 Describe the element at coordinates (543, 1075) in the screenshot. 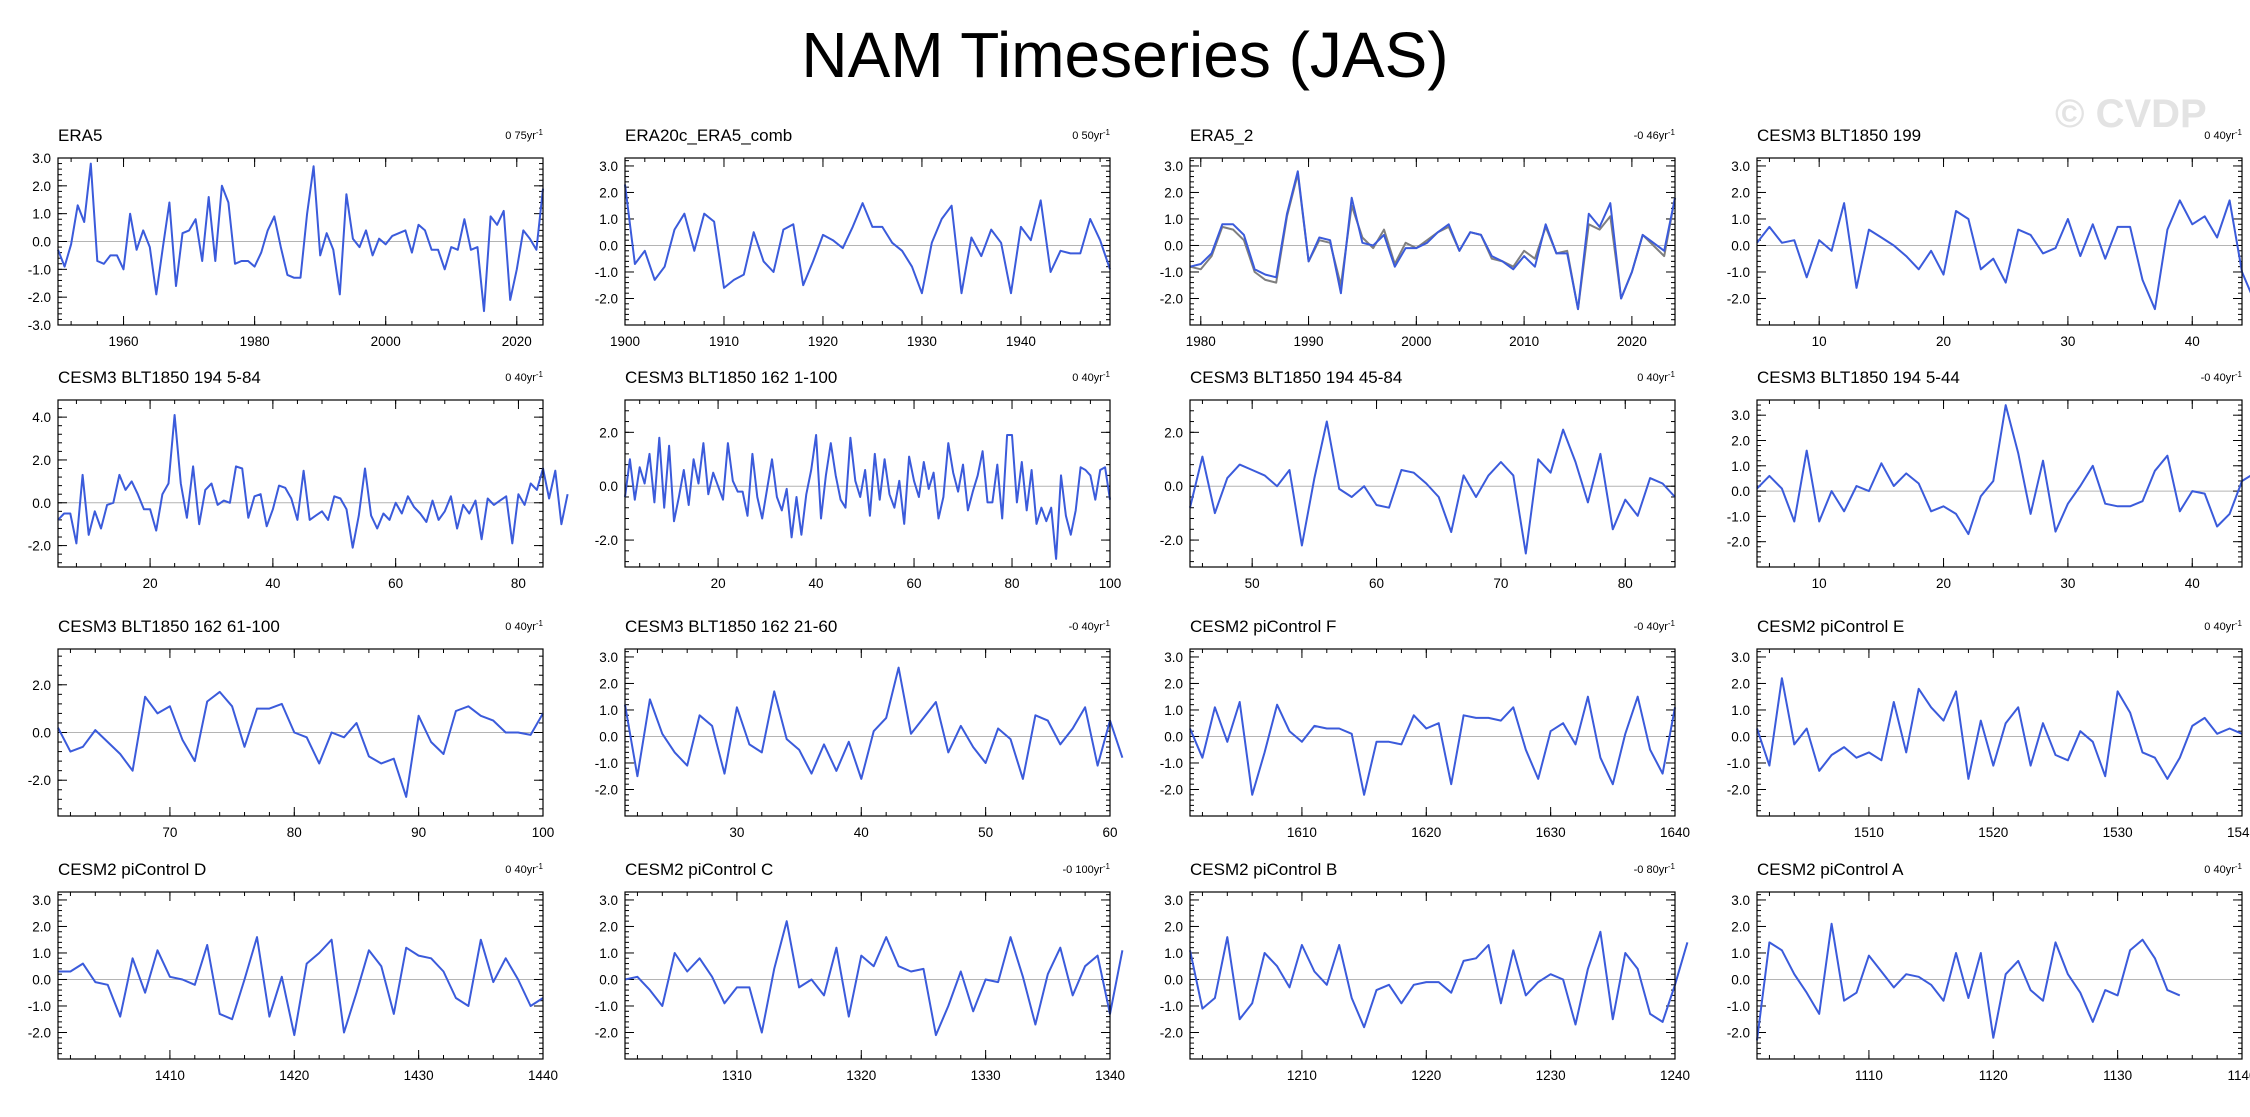

I see `x-tick-label: 1440` at that location.